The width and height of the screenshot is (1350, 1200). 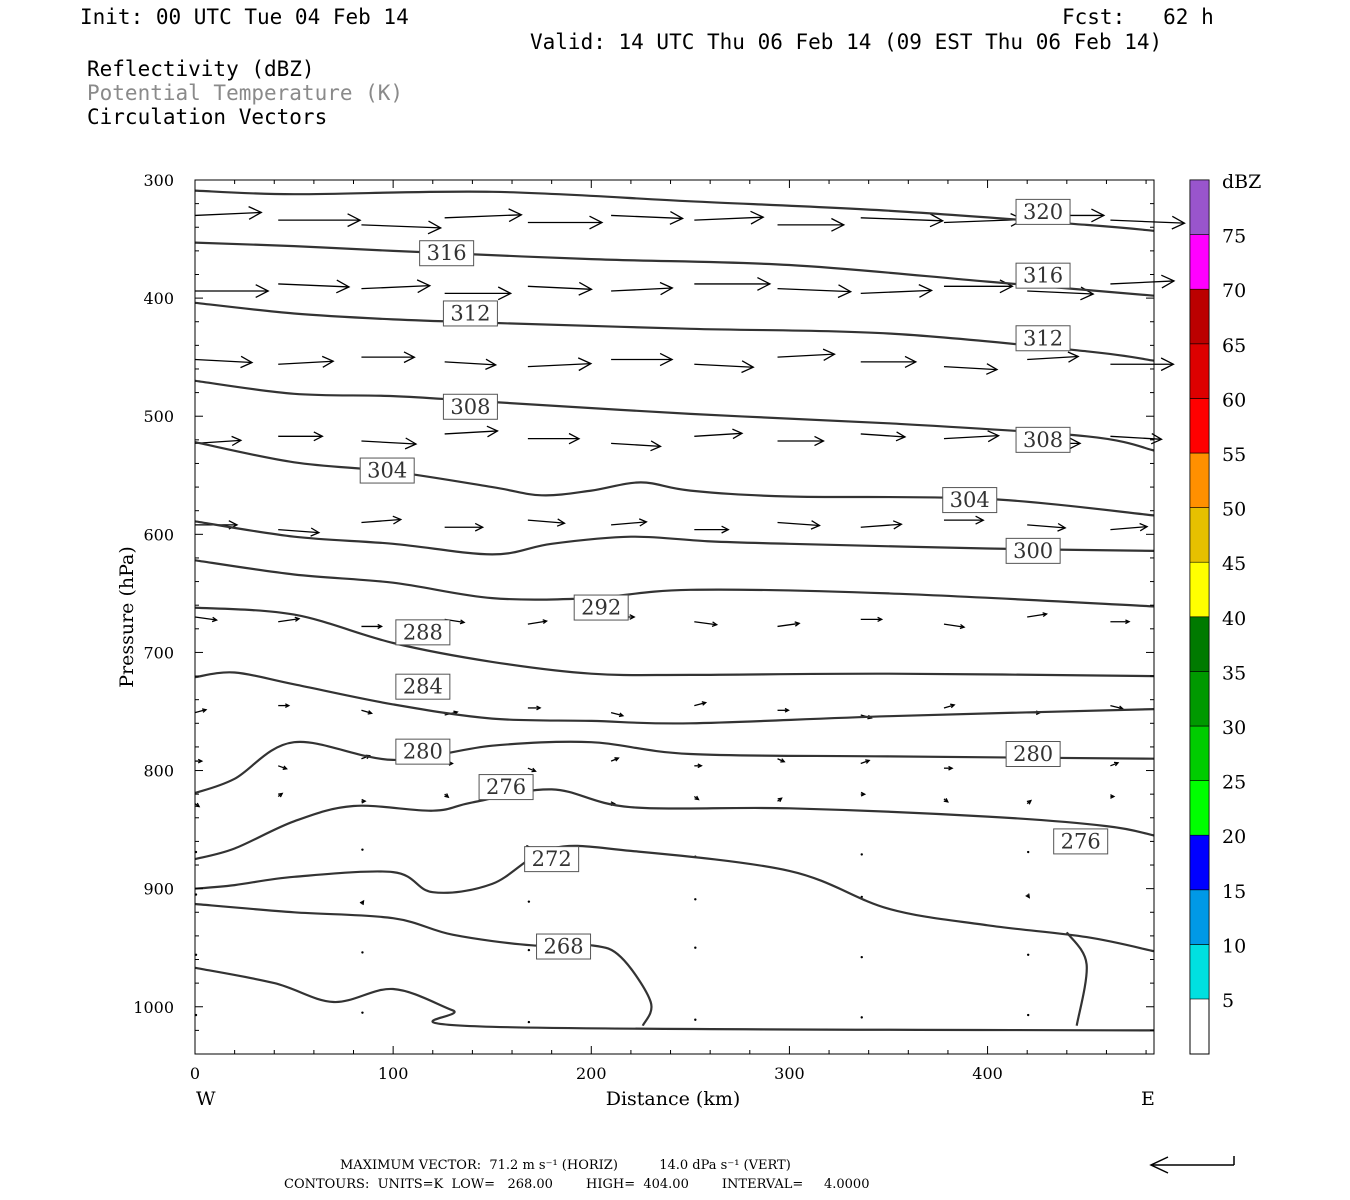 I want to click on colorbar-level-label: 10, so click(x=1234, y=946).